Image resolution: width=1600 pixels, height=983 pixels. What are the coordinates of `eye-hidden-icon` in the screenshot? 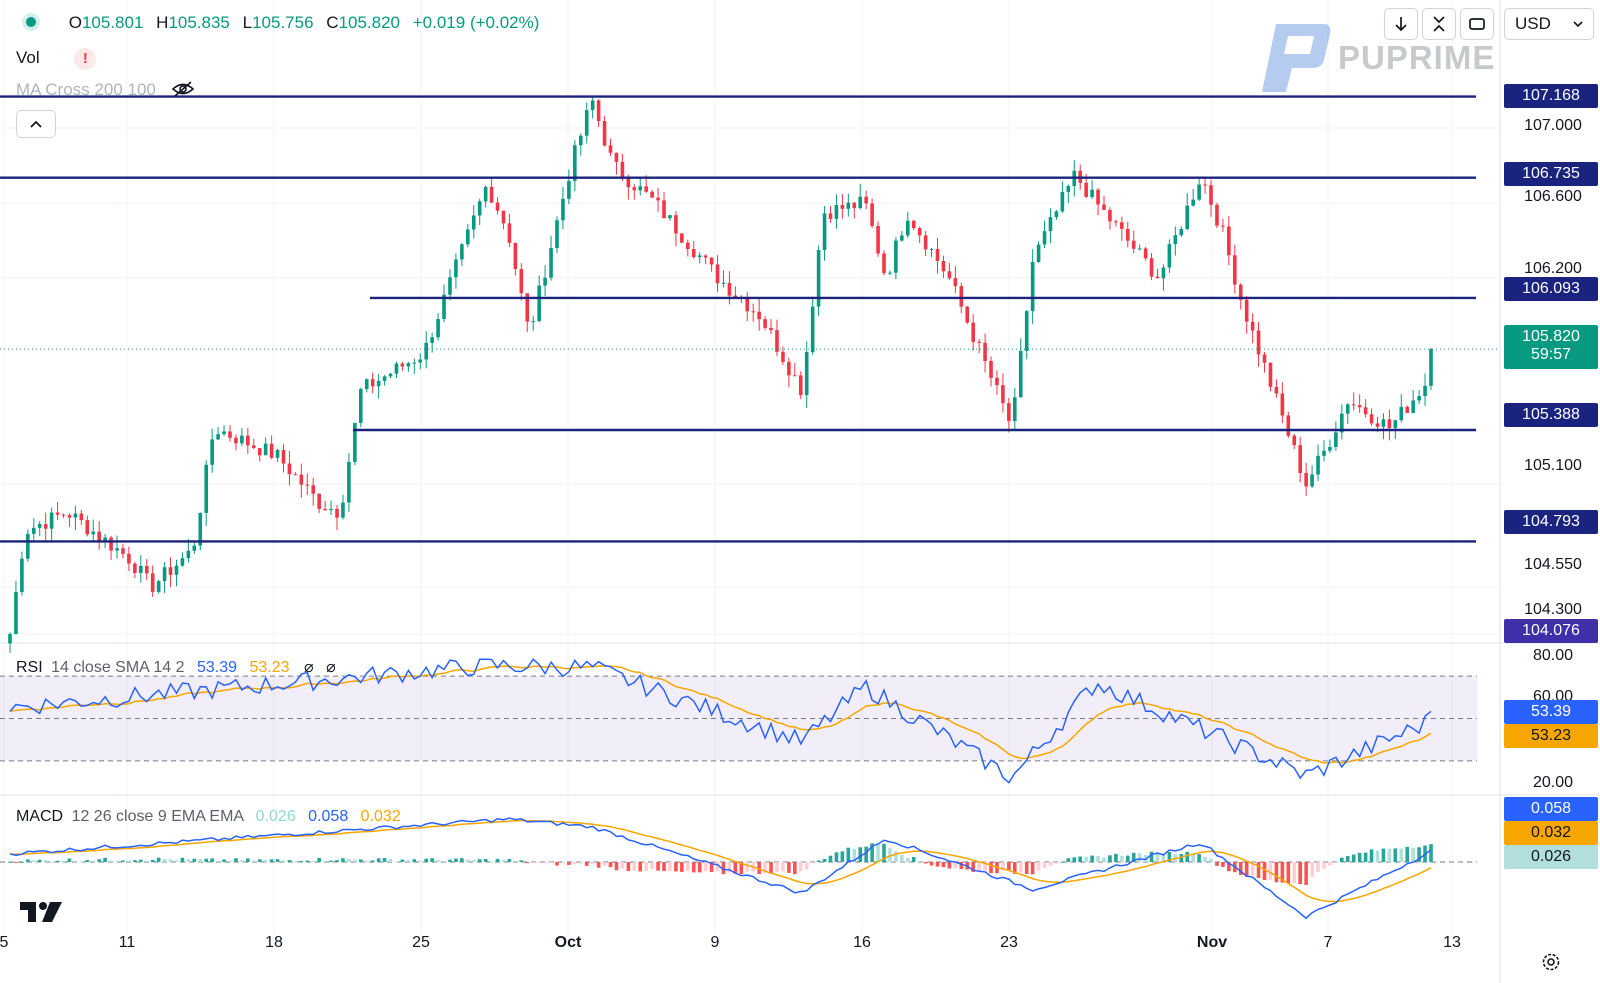 It's located at (183, 89).